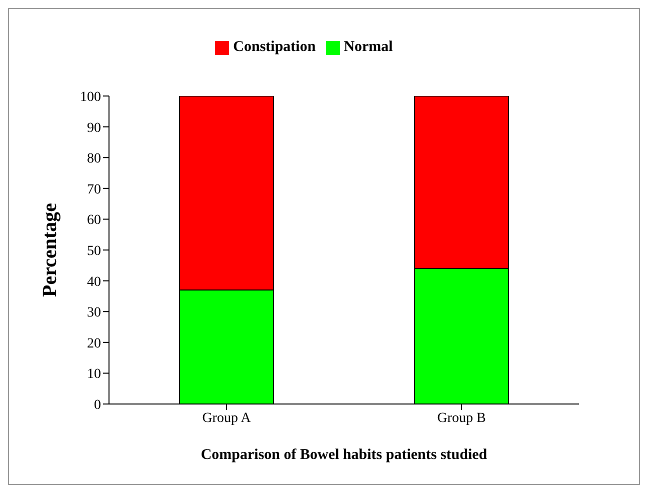  Describe the element at coordinates (94, 220) in the screenshot. I see `y-tick-label: 60` at that location.